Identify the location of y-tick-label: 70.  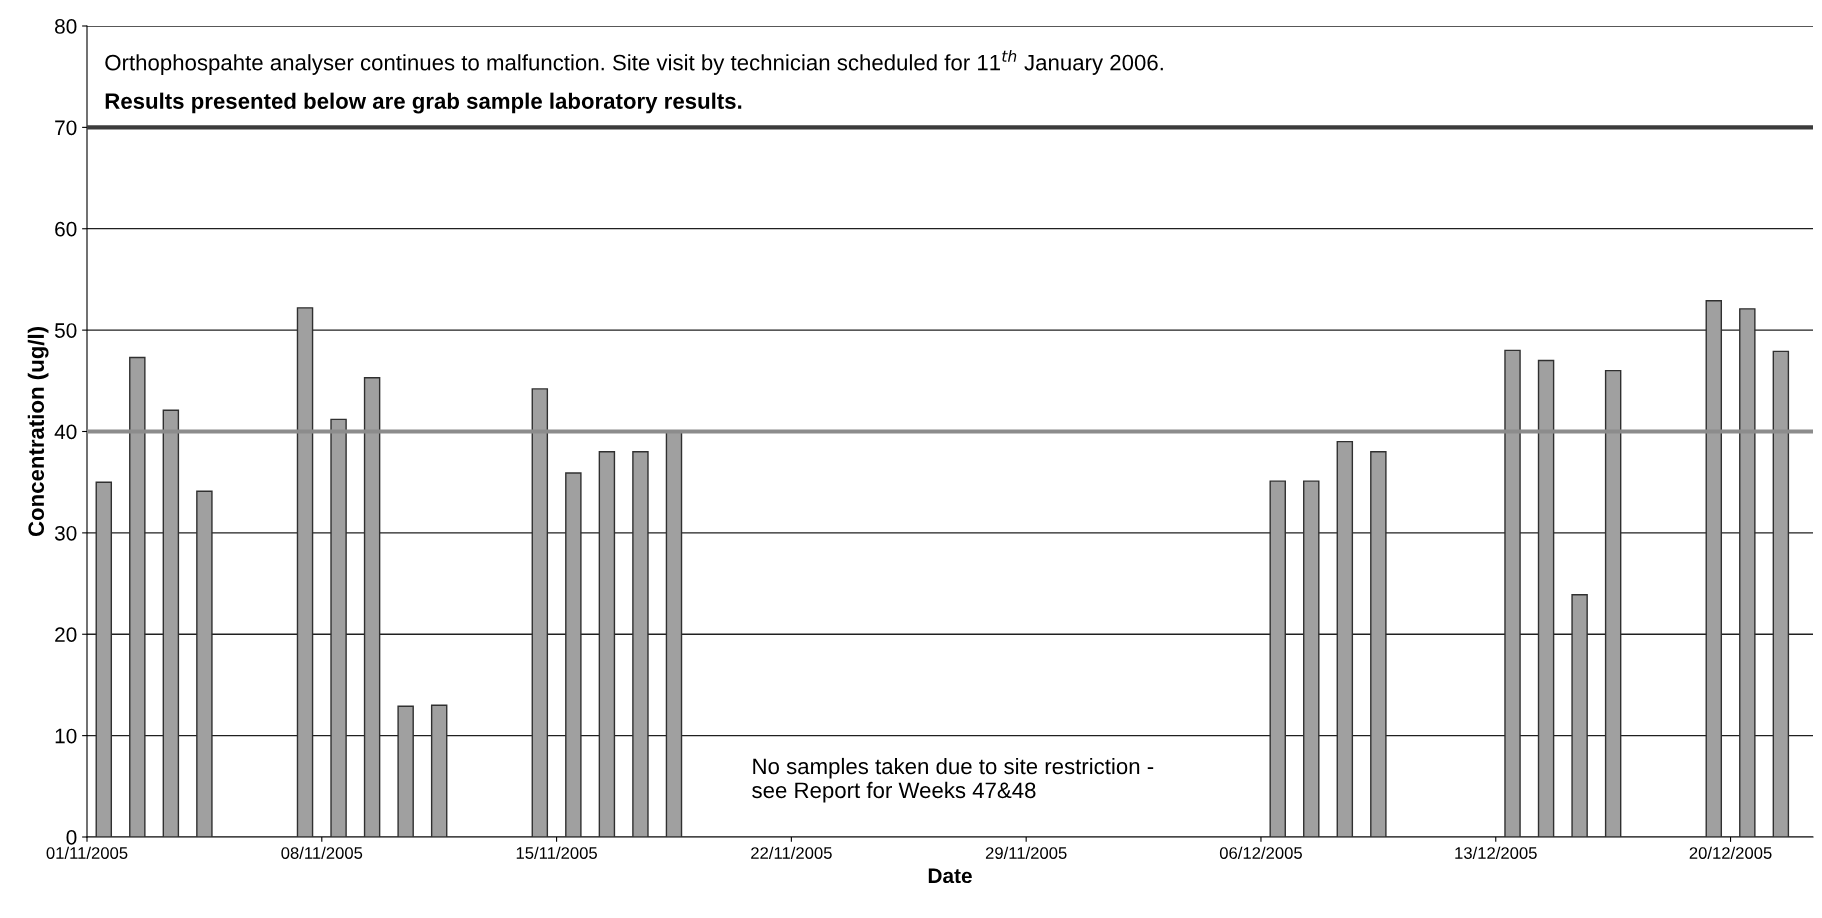
(66, 128).